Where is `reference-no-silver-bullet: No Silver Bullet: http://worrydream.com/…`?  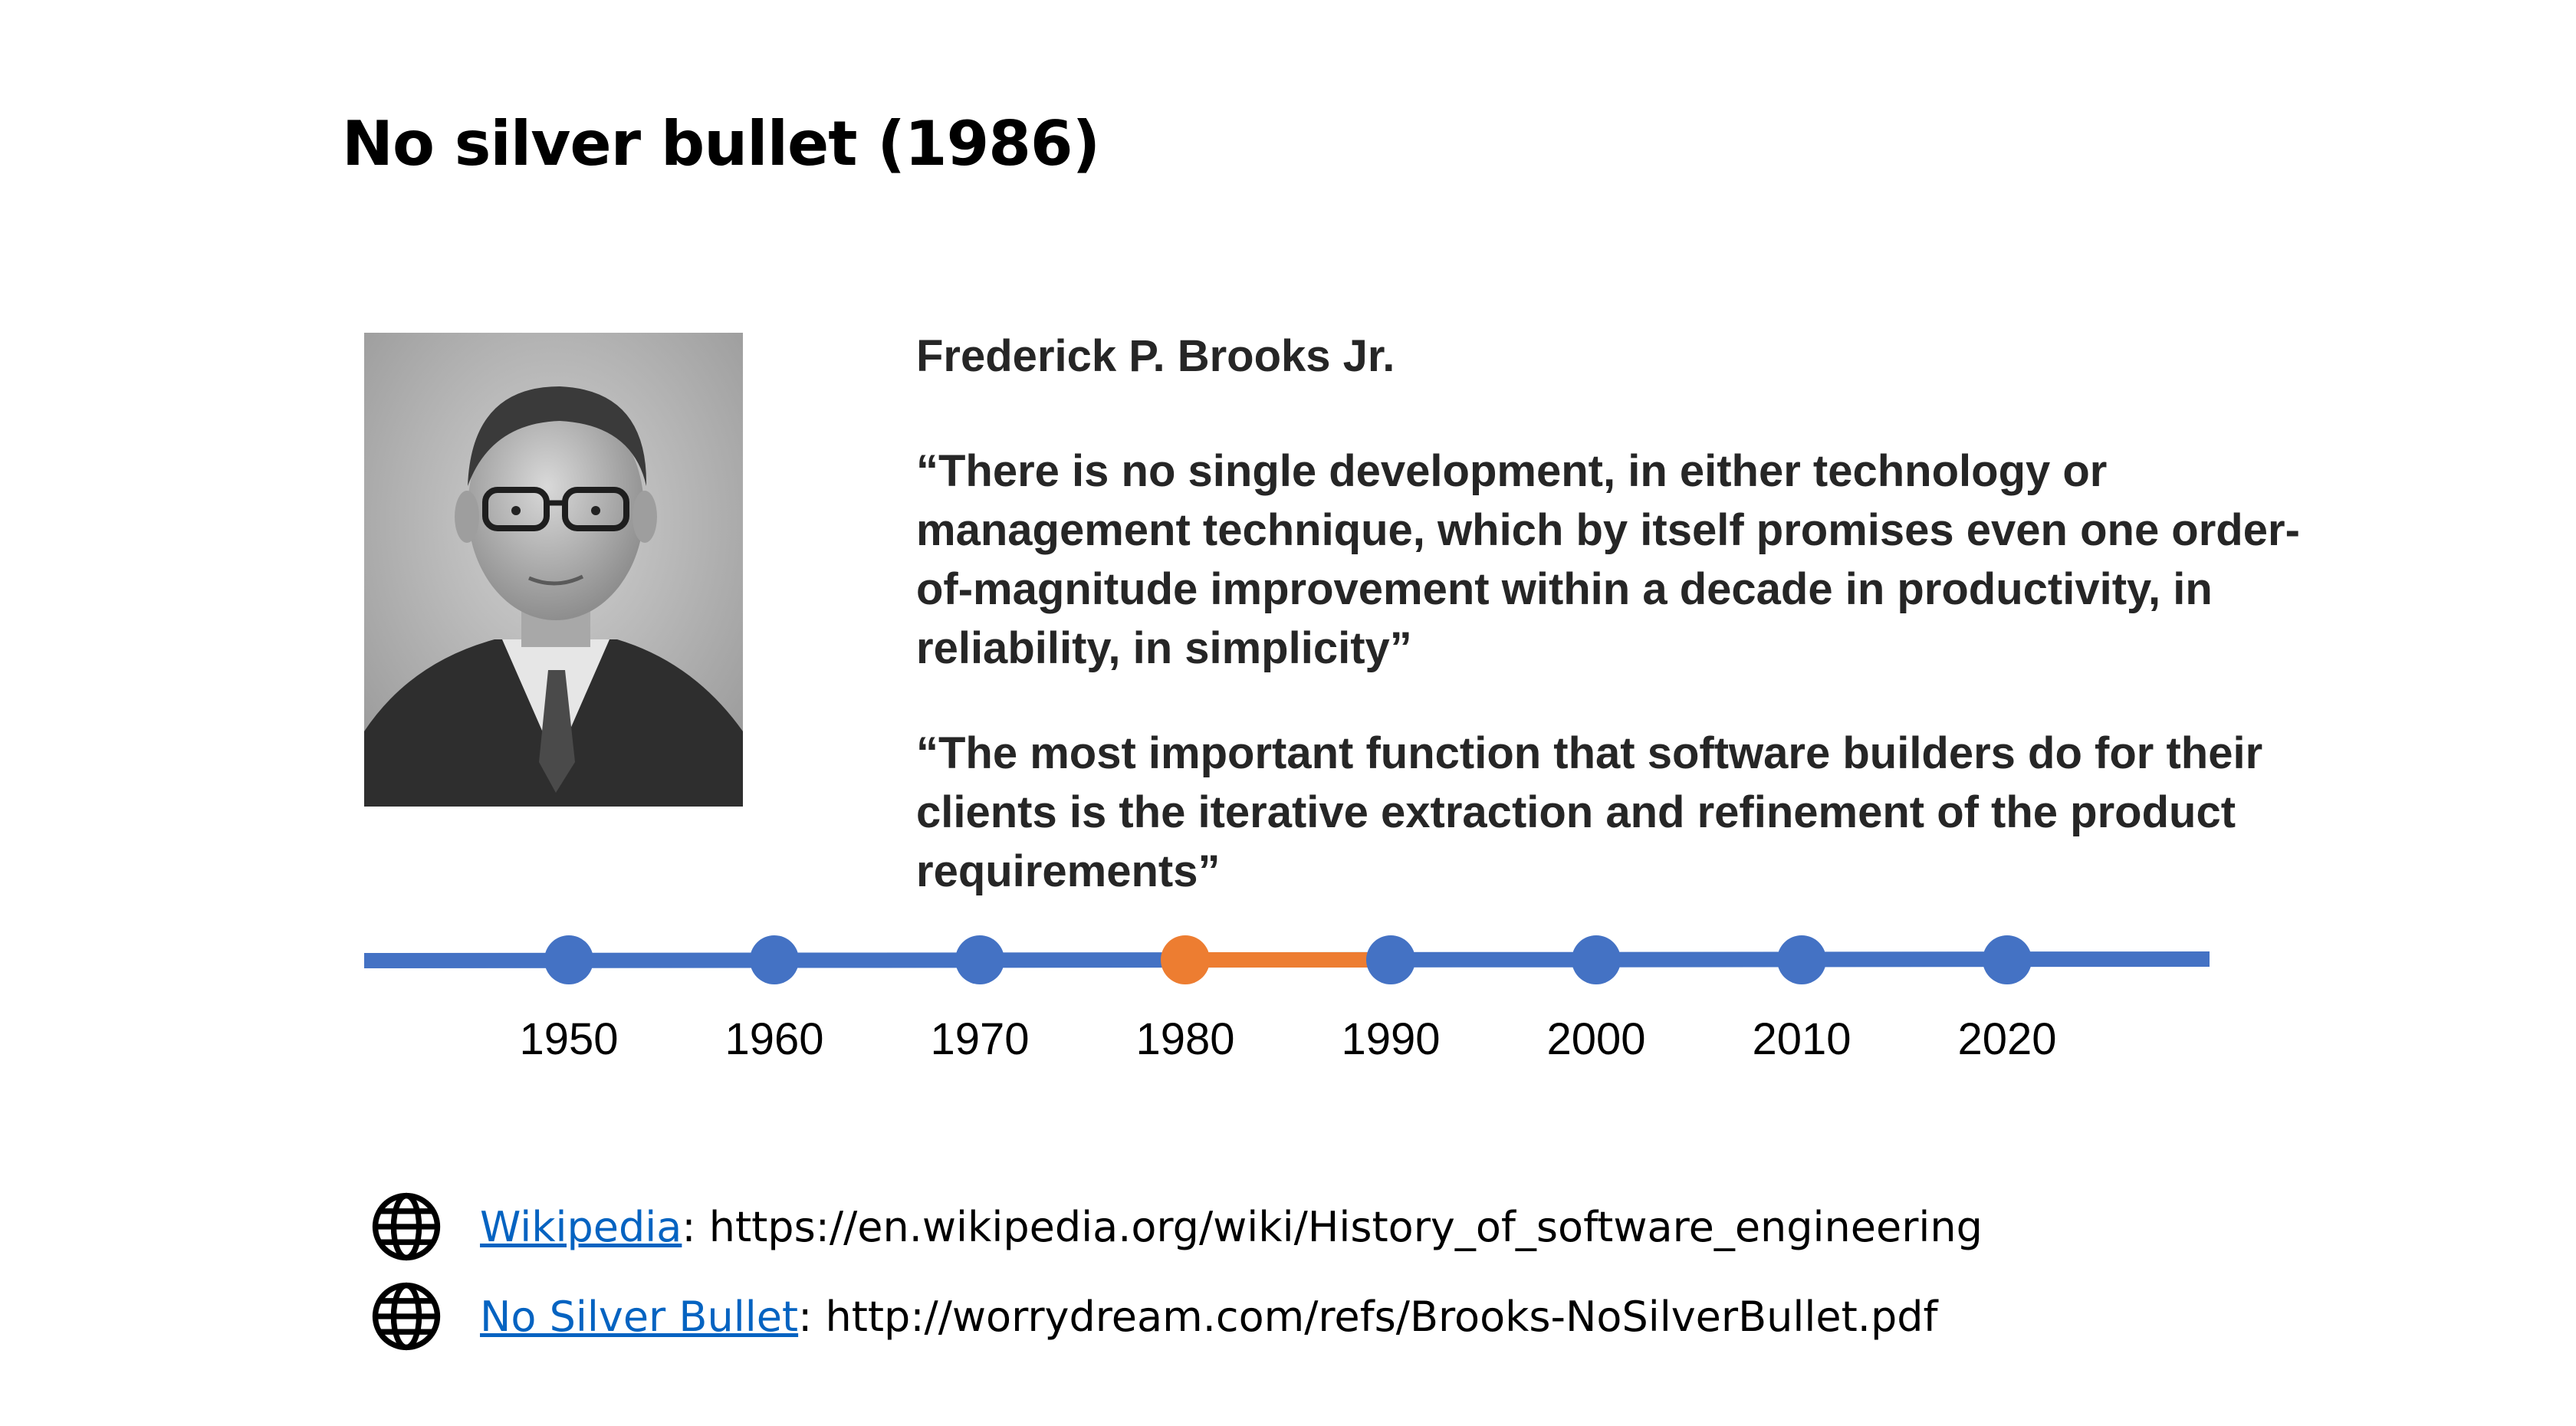
reference-no-silver-bullet: No Silver Bullet: http://worrydream.com/… is located at coordinates (1154, 1316).